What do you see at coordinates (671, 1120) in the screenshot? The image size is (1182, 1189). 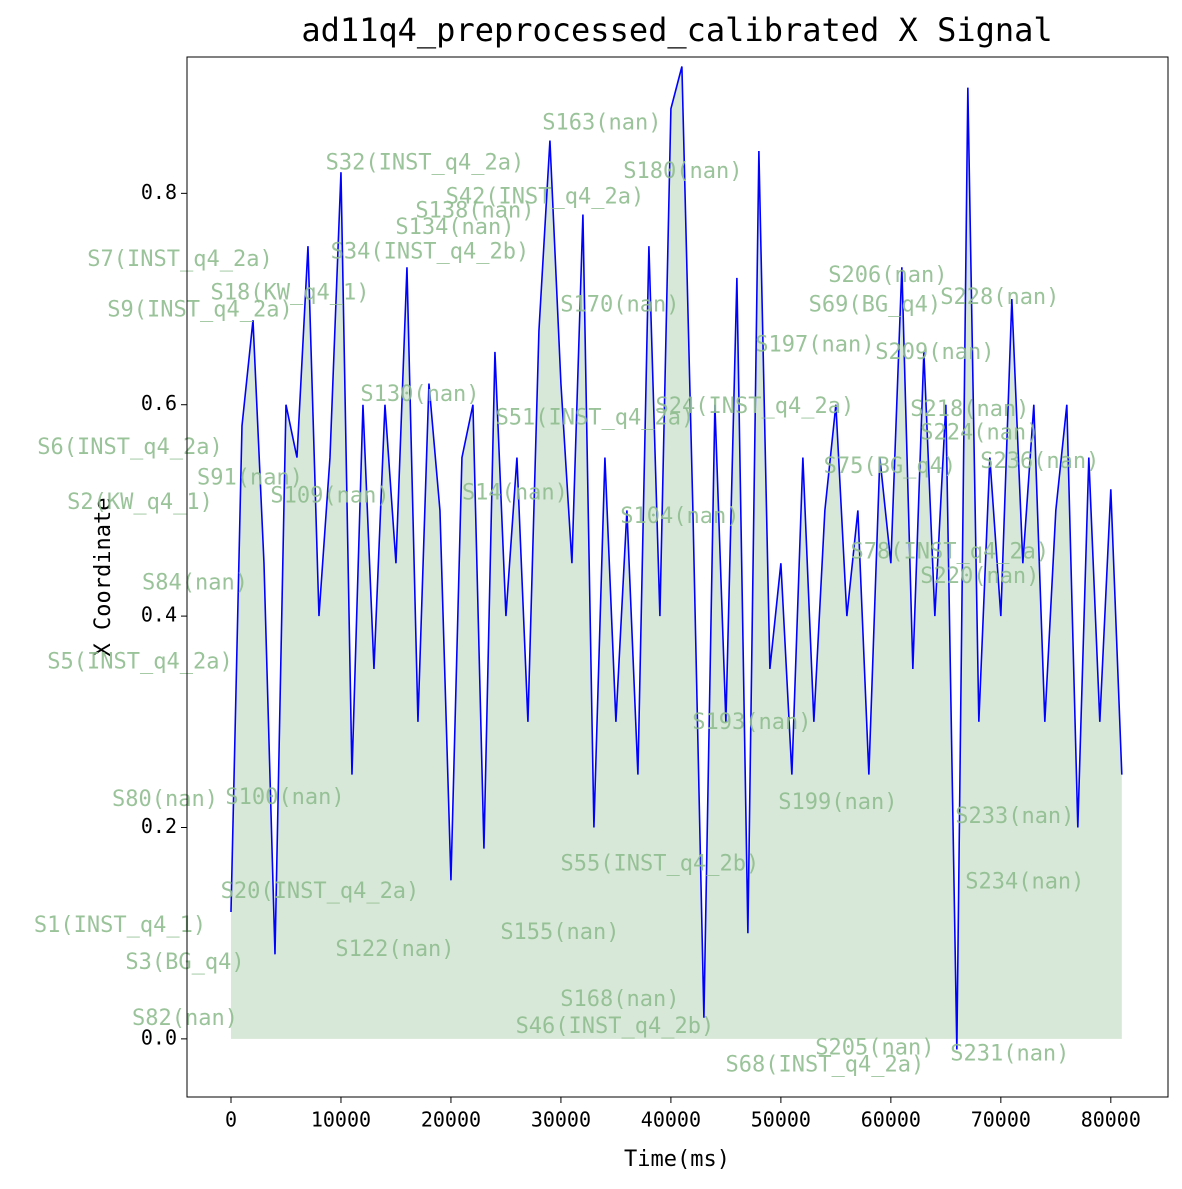 I see `x-tick-label: 40000` at bounding box center [671, 1120].